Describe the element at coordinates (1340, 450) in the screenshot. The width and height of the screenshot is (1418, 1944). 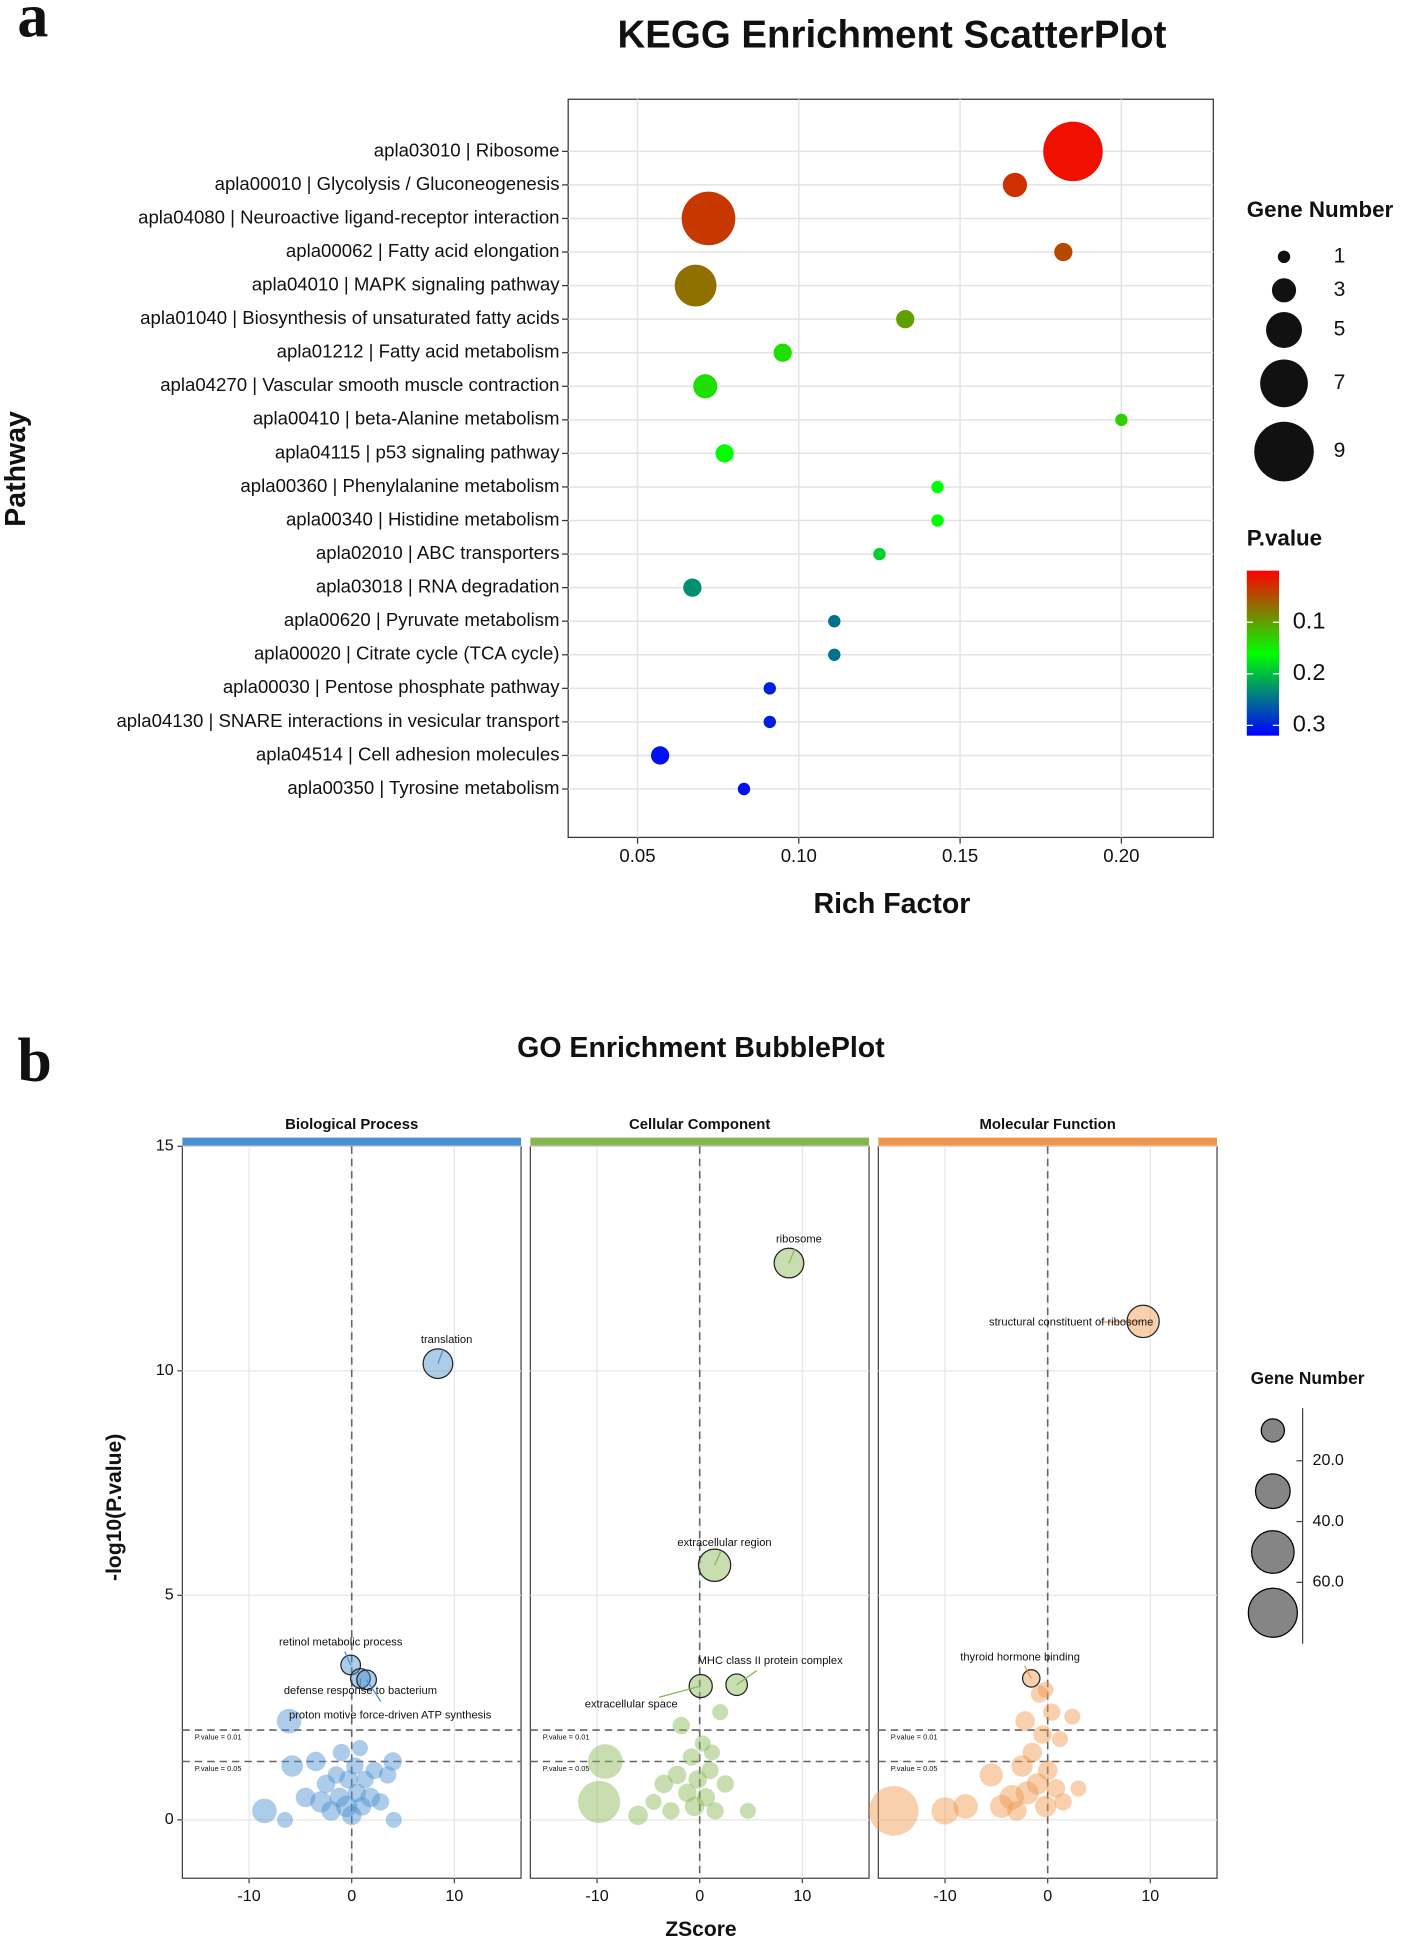
I see `legend-label: 9` at that location.